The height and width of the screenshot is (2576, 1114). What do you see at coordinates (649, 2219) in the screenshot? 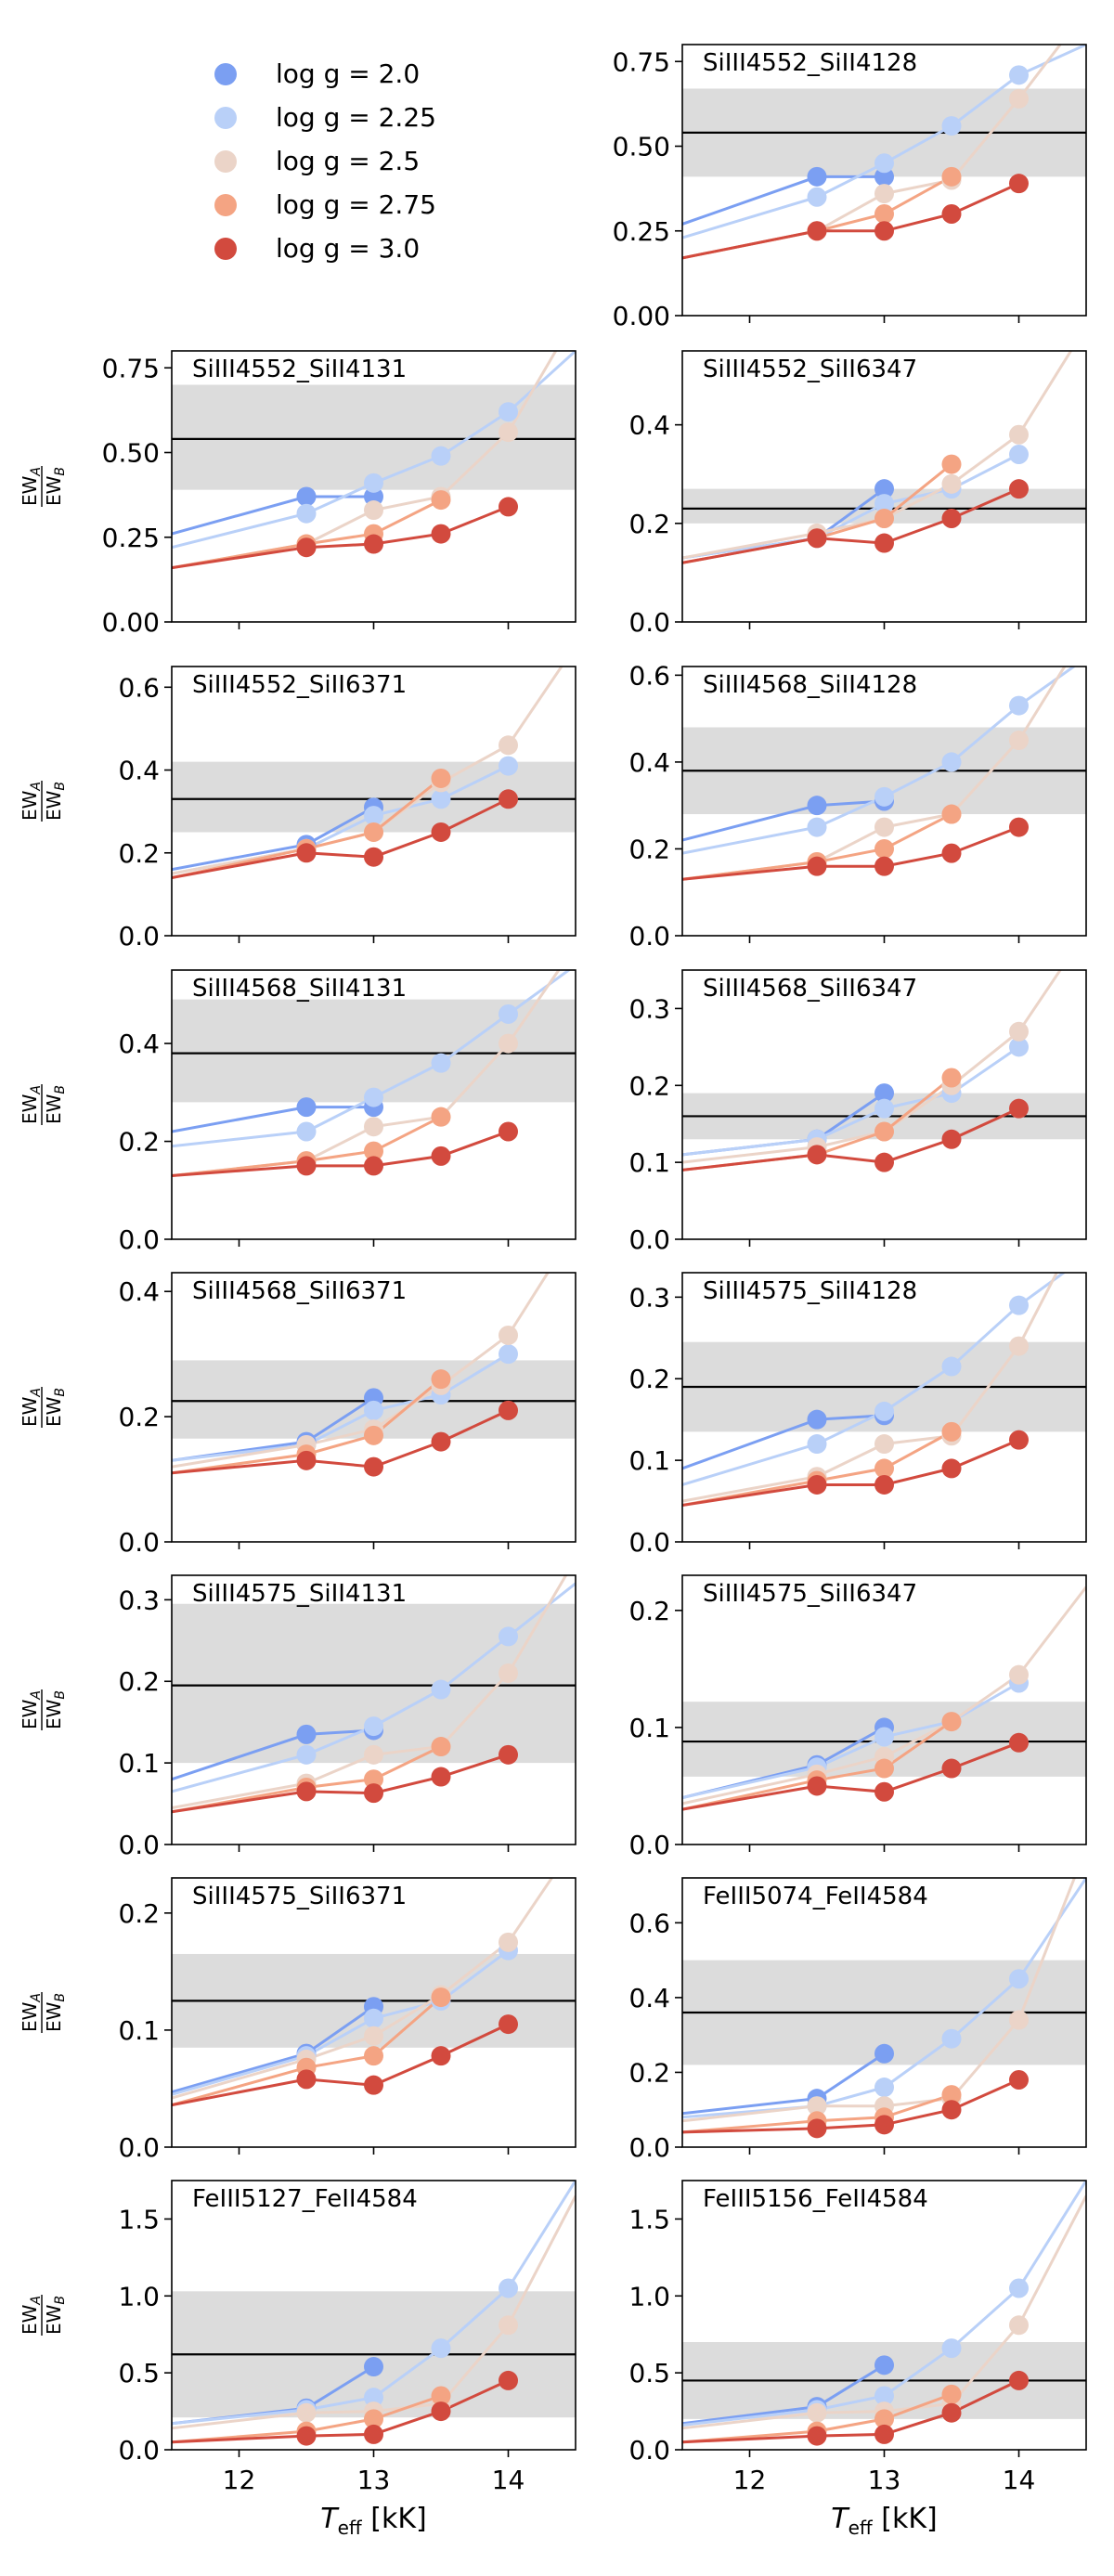
I see `y-tick-label: 1.5` at bounding box center [649, 2219].